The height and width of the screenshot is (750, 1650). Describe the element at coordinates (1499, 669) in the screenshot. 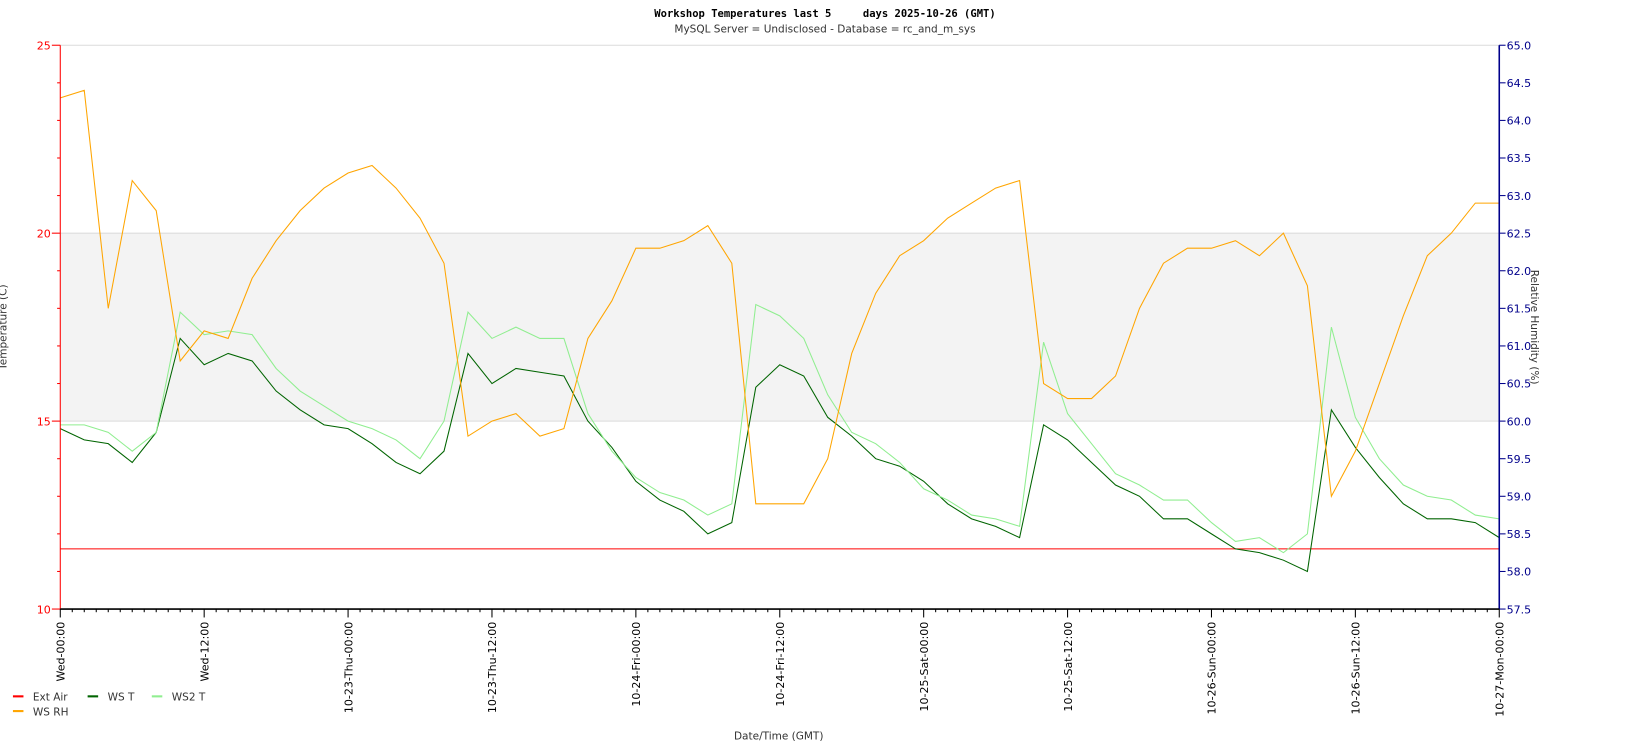

I see `x-tick-label: 10-27-Mon-00:00` at that location.